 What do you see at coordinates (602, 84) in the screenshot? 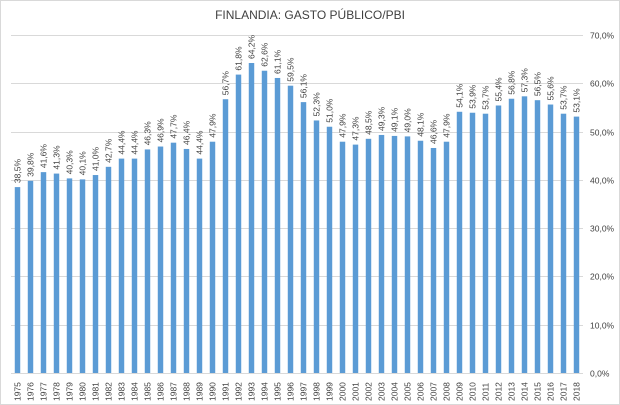
I see `y-tick-label: 60,0%` at bounding box center [602, 84].